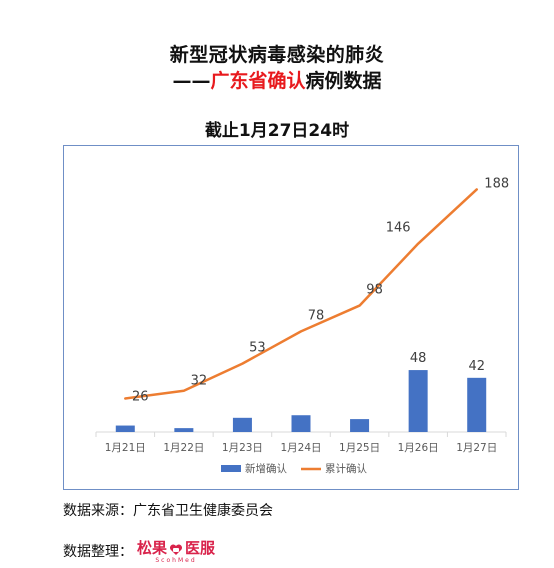 The height and width of the screenshot is (568, 554). Describe the element at coordinates (300, 448) in the screenshot. I see `x-tick-label: 1月24日` at that location.